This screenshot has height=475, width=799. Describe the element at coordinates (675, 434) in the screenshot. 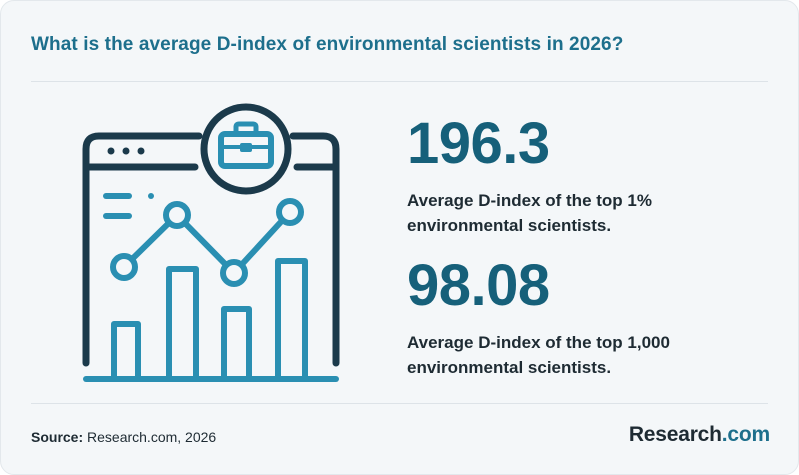

I see `logo-main: Research` at that location.